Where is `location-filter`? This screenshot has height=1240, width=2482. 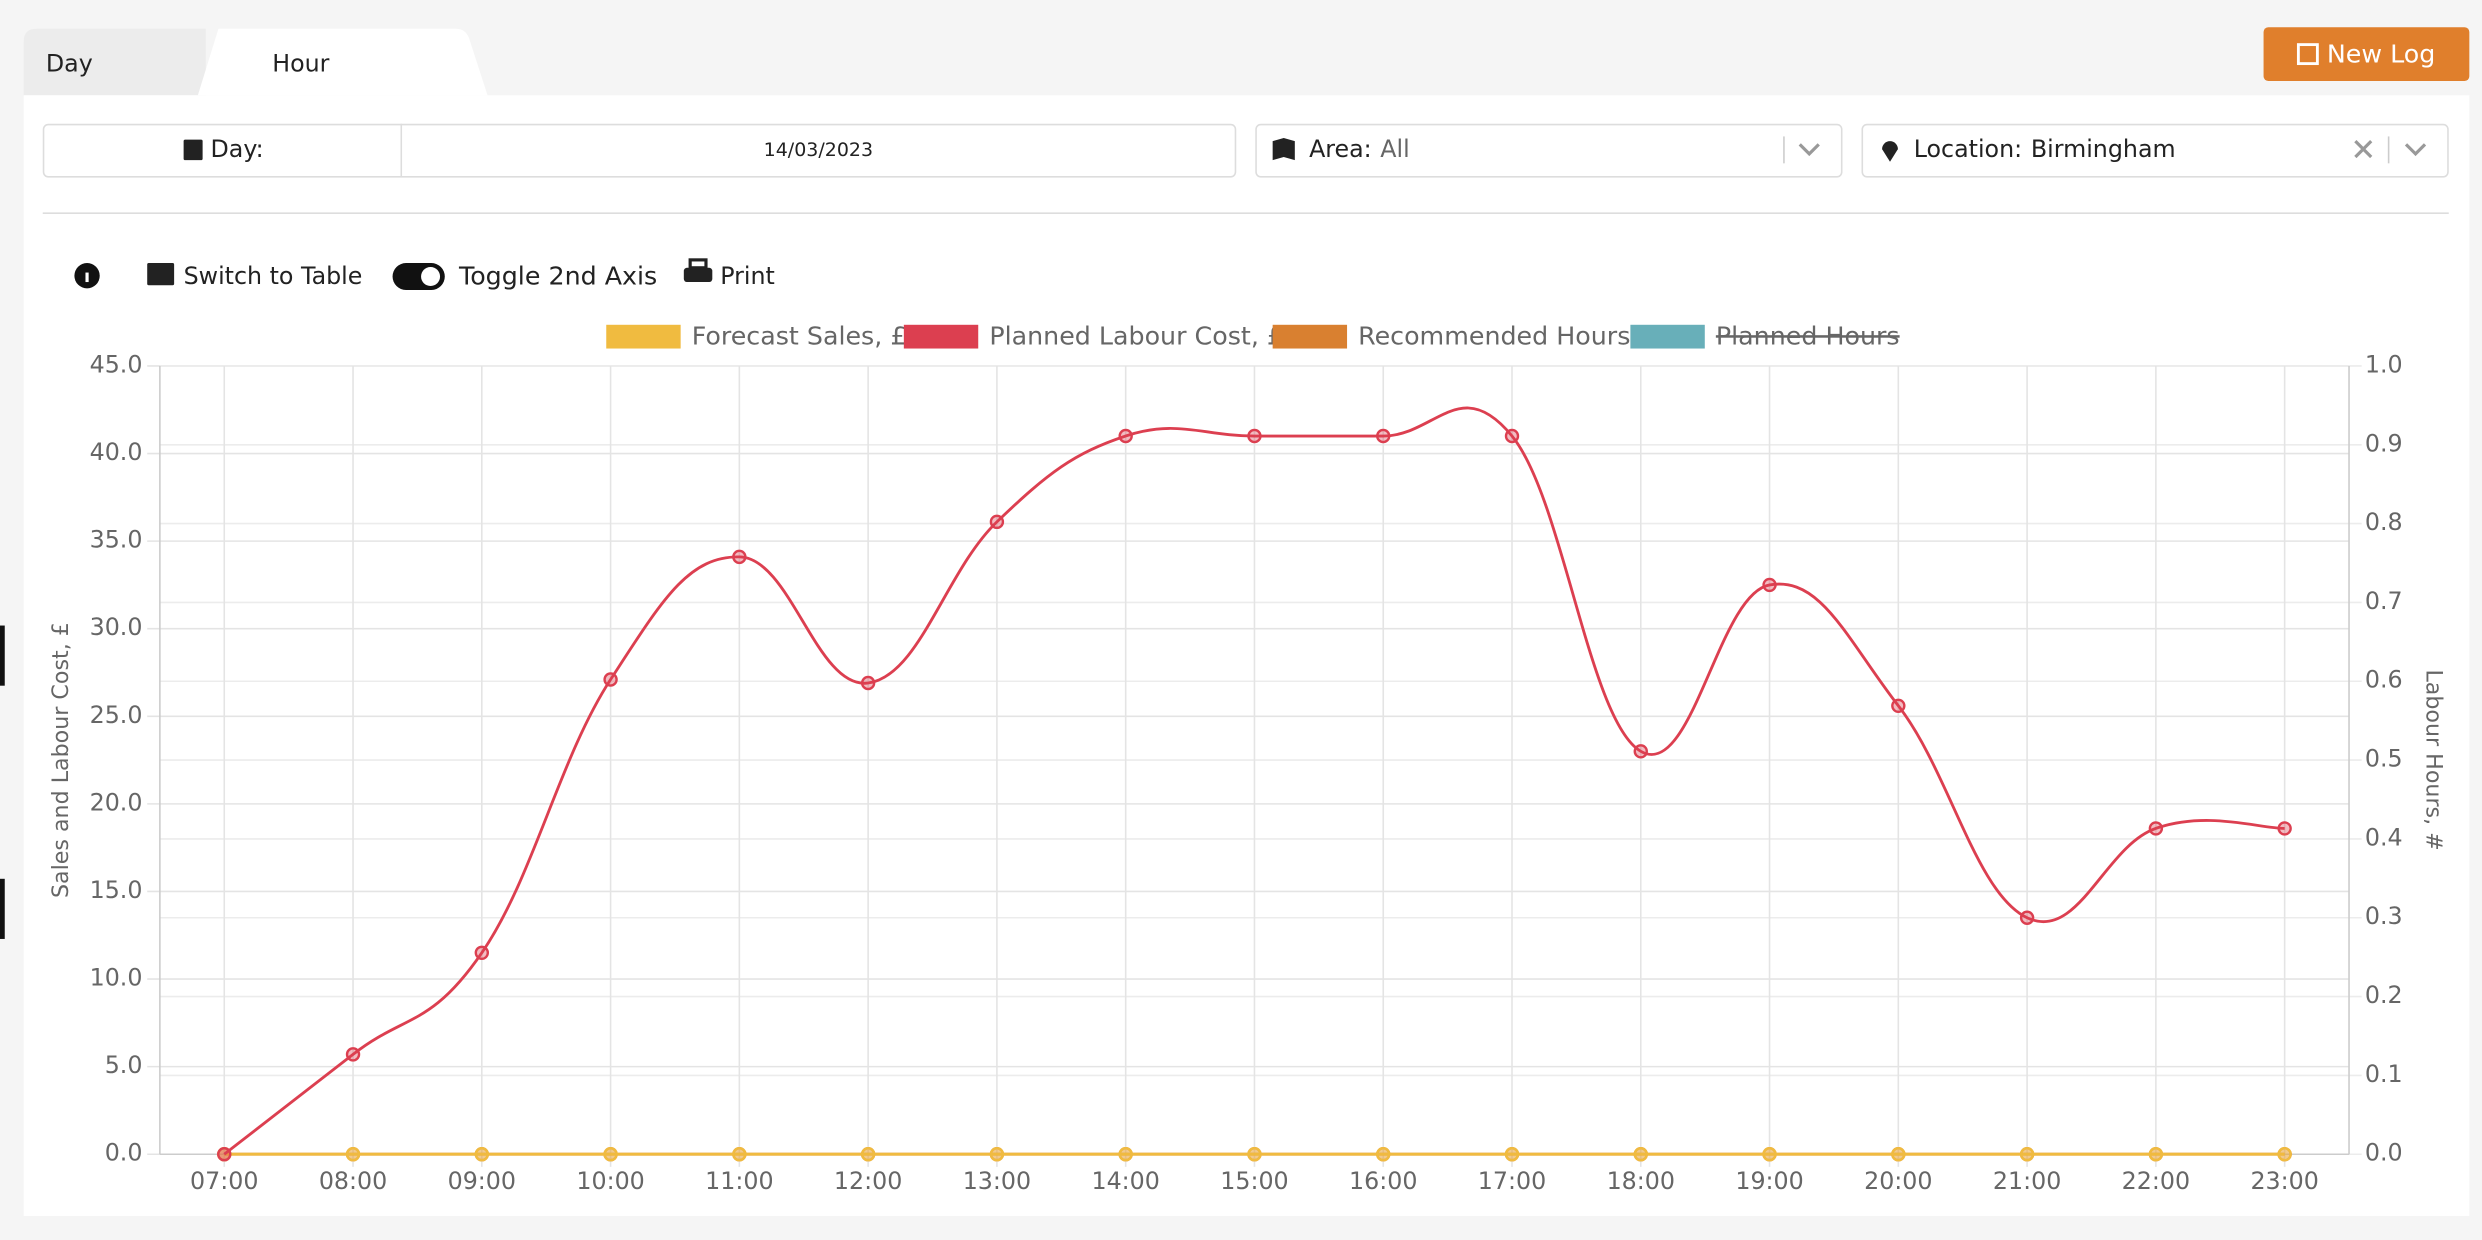
location-filter is located at coordinates (2155, 150).